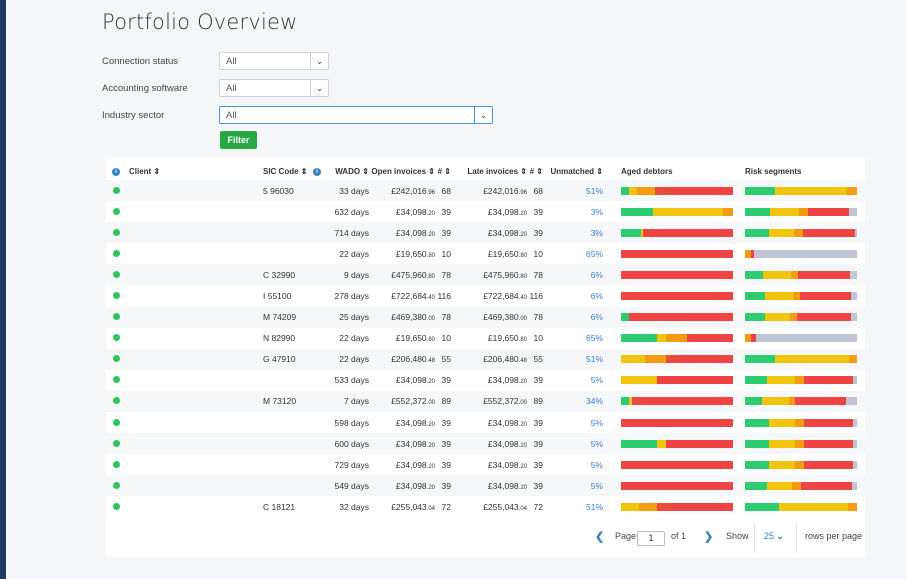  Describe the element at coordinates (446, 338) in the screenshot. I see `open-count-cell: 10` at that location.